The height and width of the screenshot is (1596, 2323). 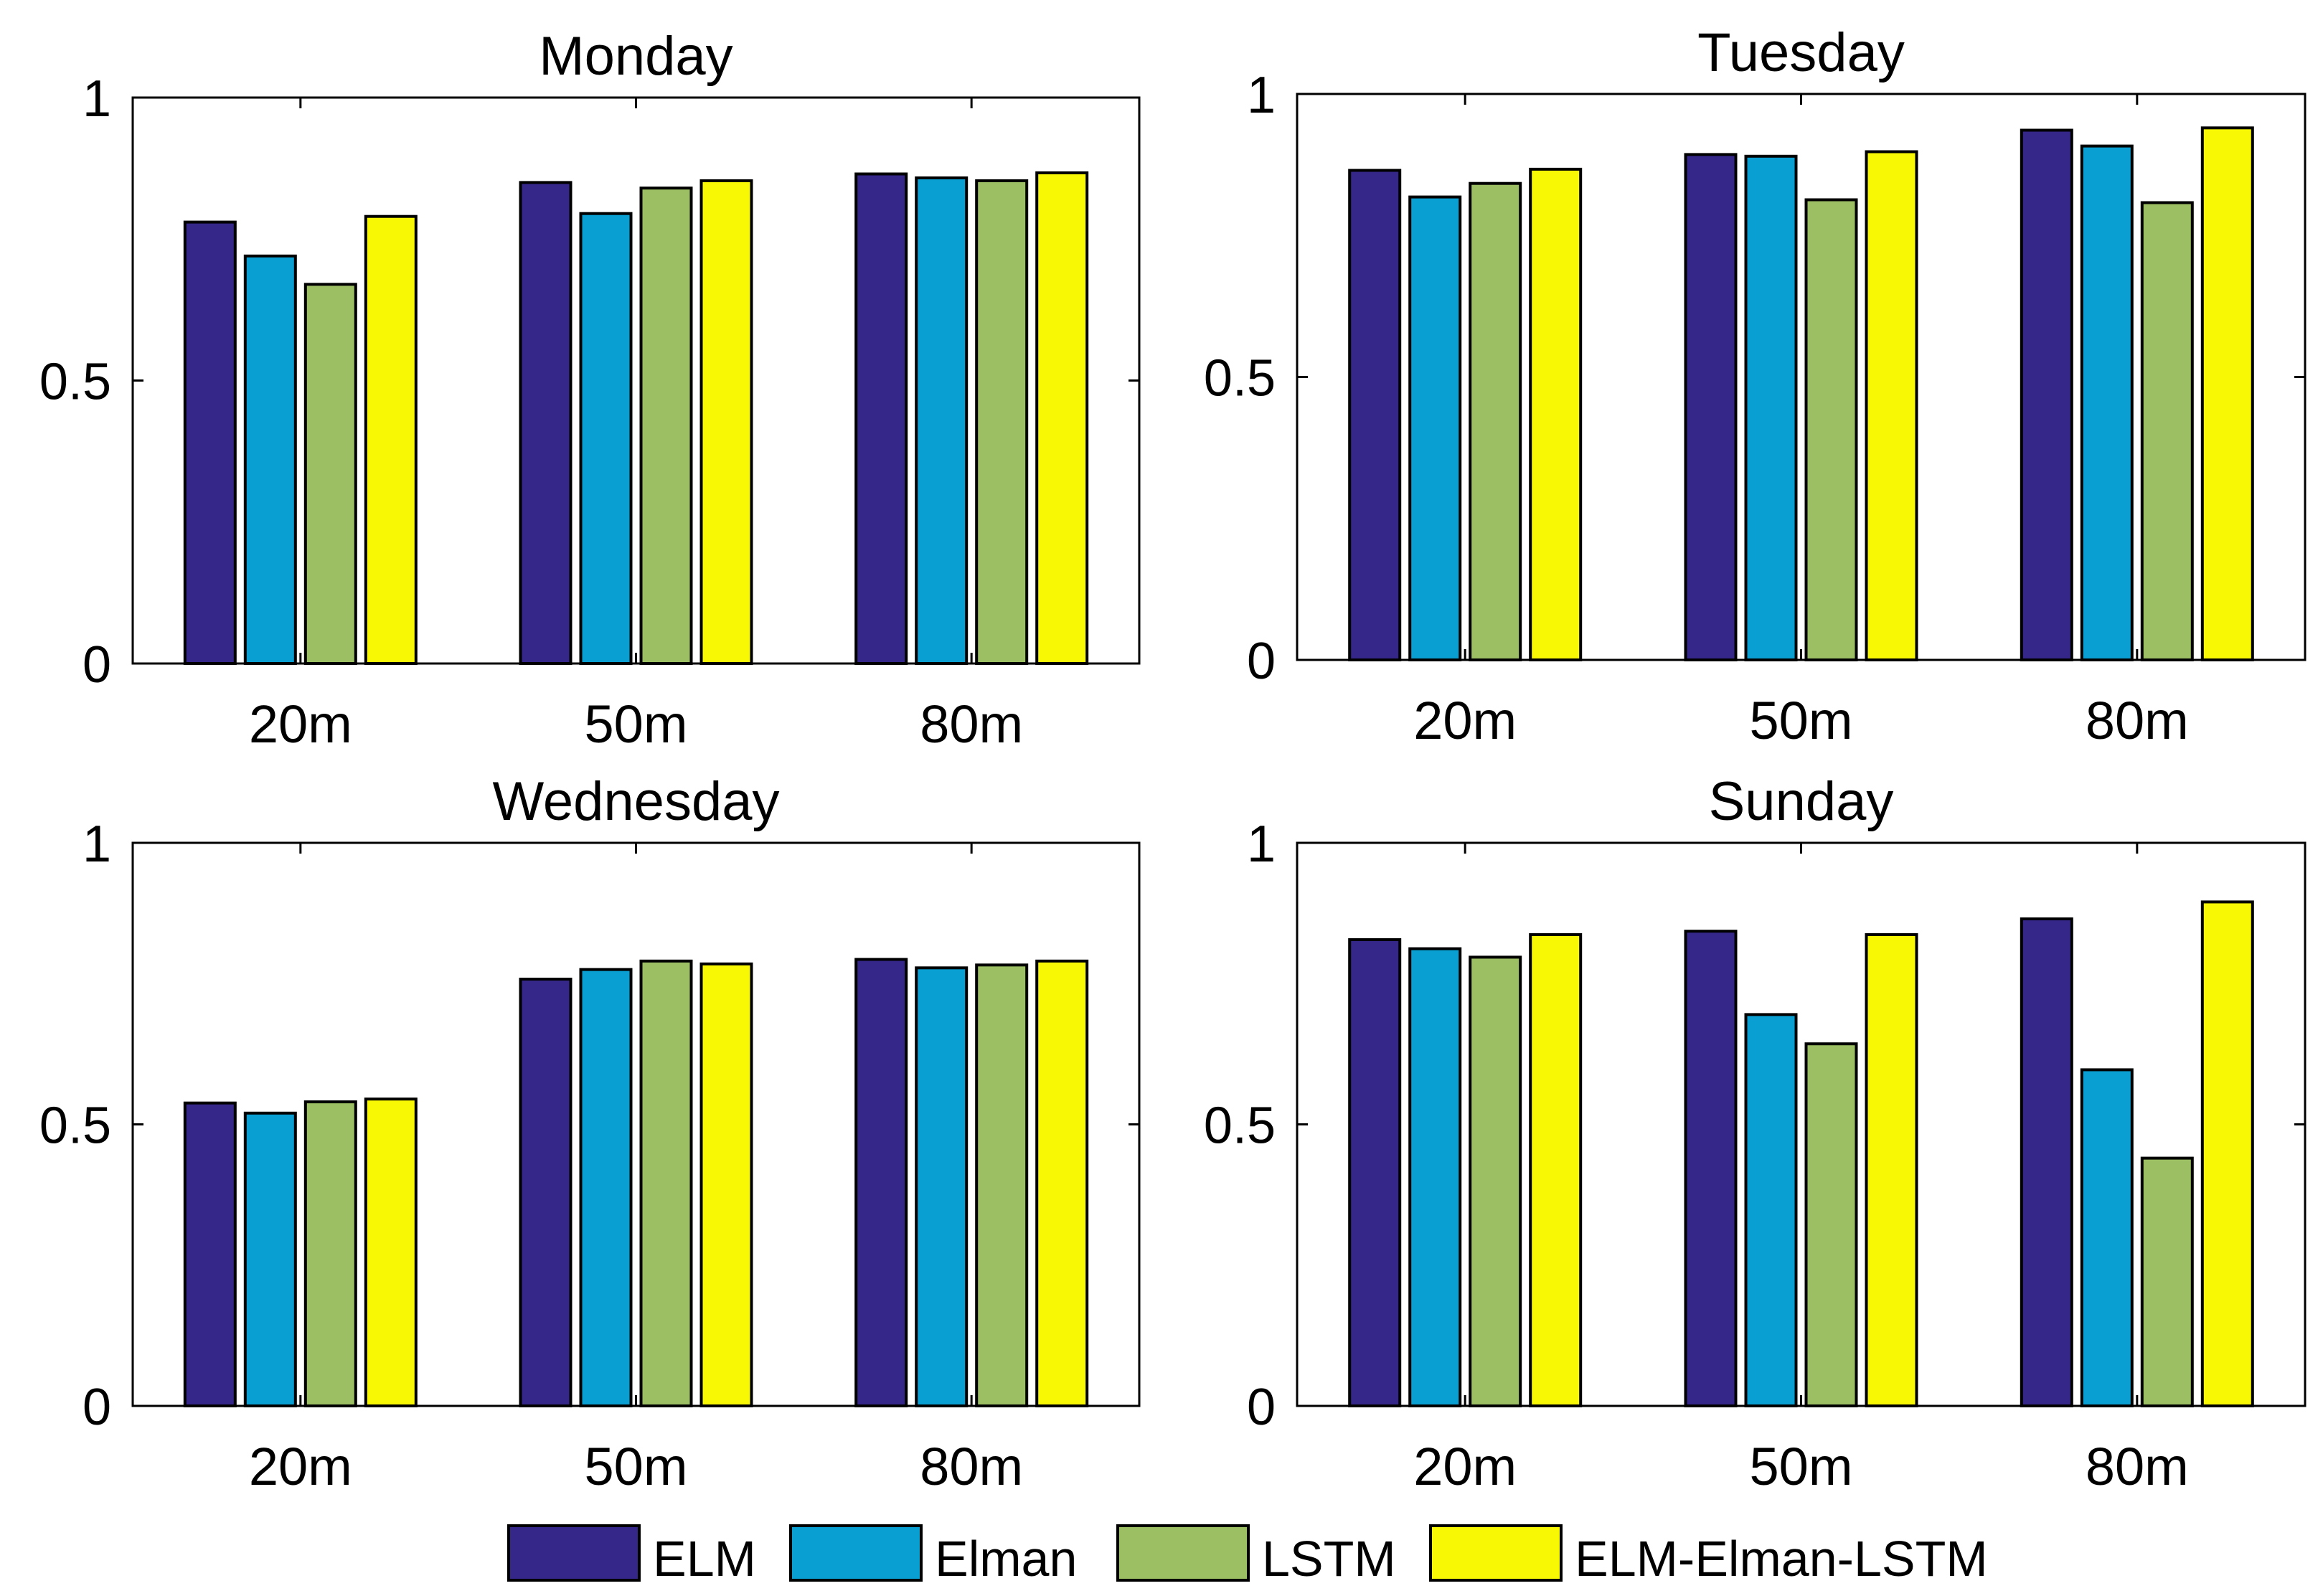 What do you see at coordinates (1801, 720) in the screenshot?
I see `x-tick-label-tuesday-50m: 50m` at bounding box center [1801, 720].